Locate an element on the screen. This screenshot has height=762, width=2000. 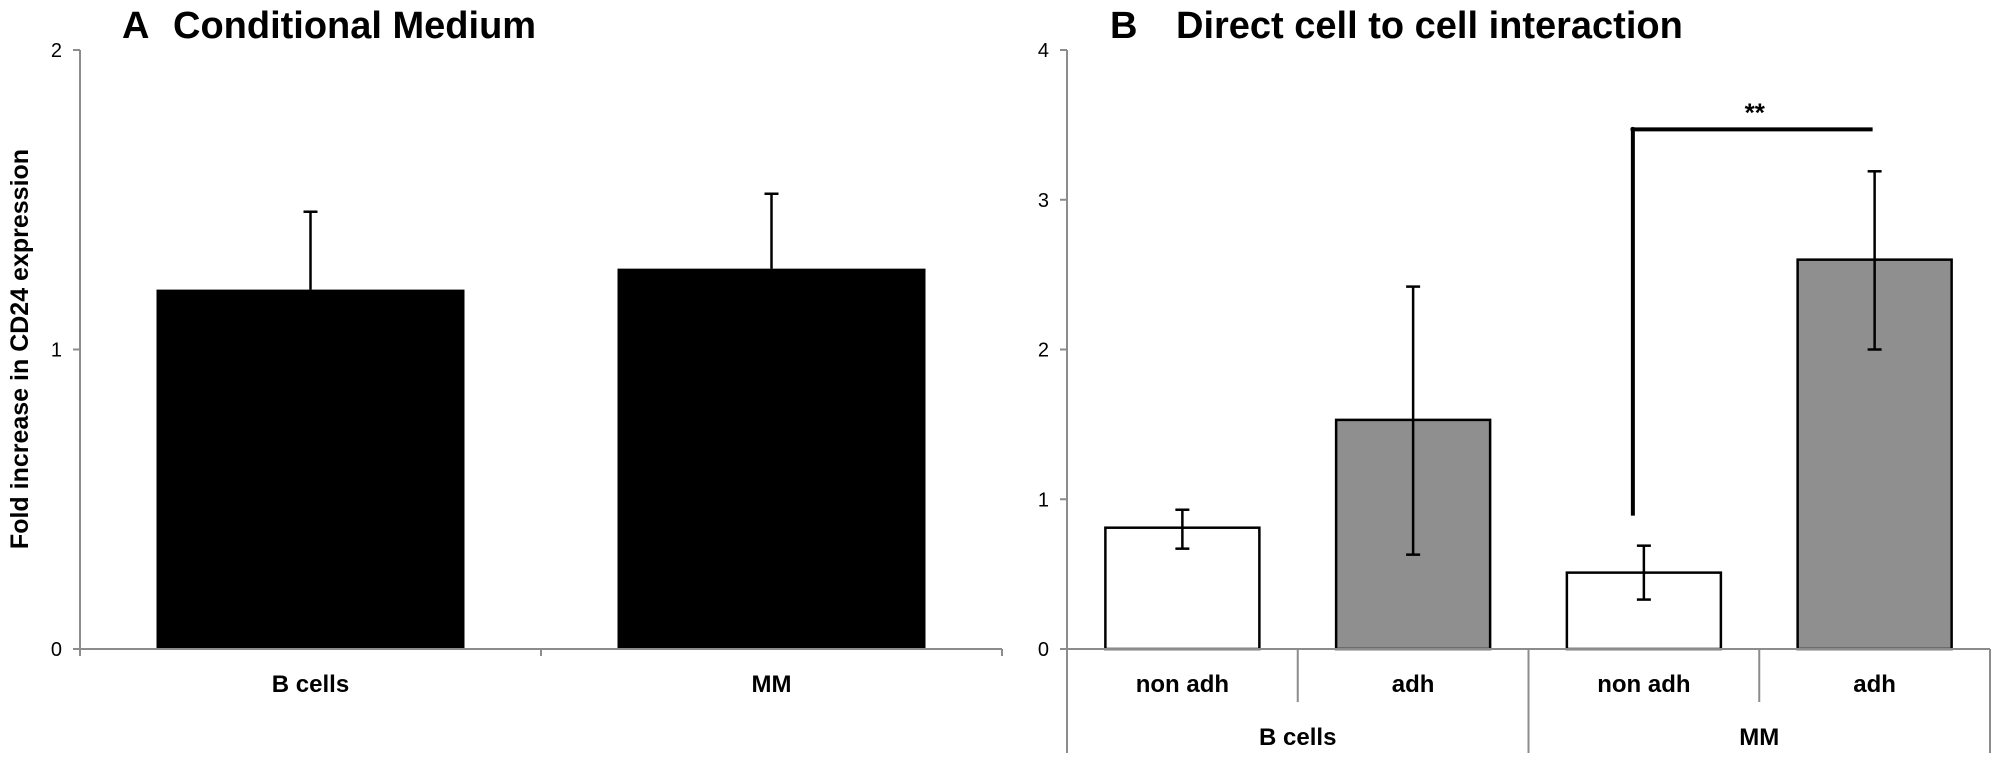
y-tick-label: 4 is located at coordinates (1043, 51).